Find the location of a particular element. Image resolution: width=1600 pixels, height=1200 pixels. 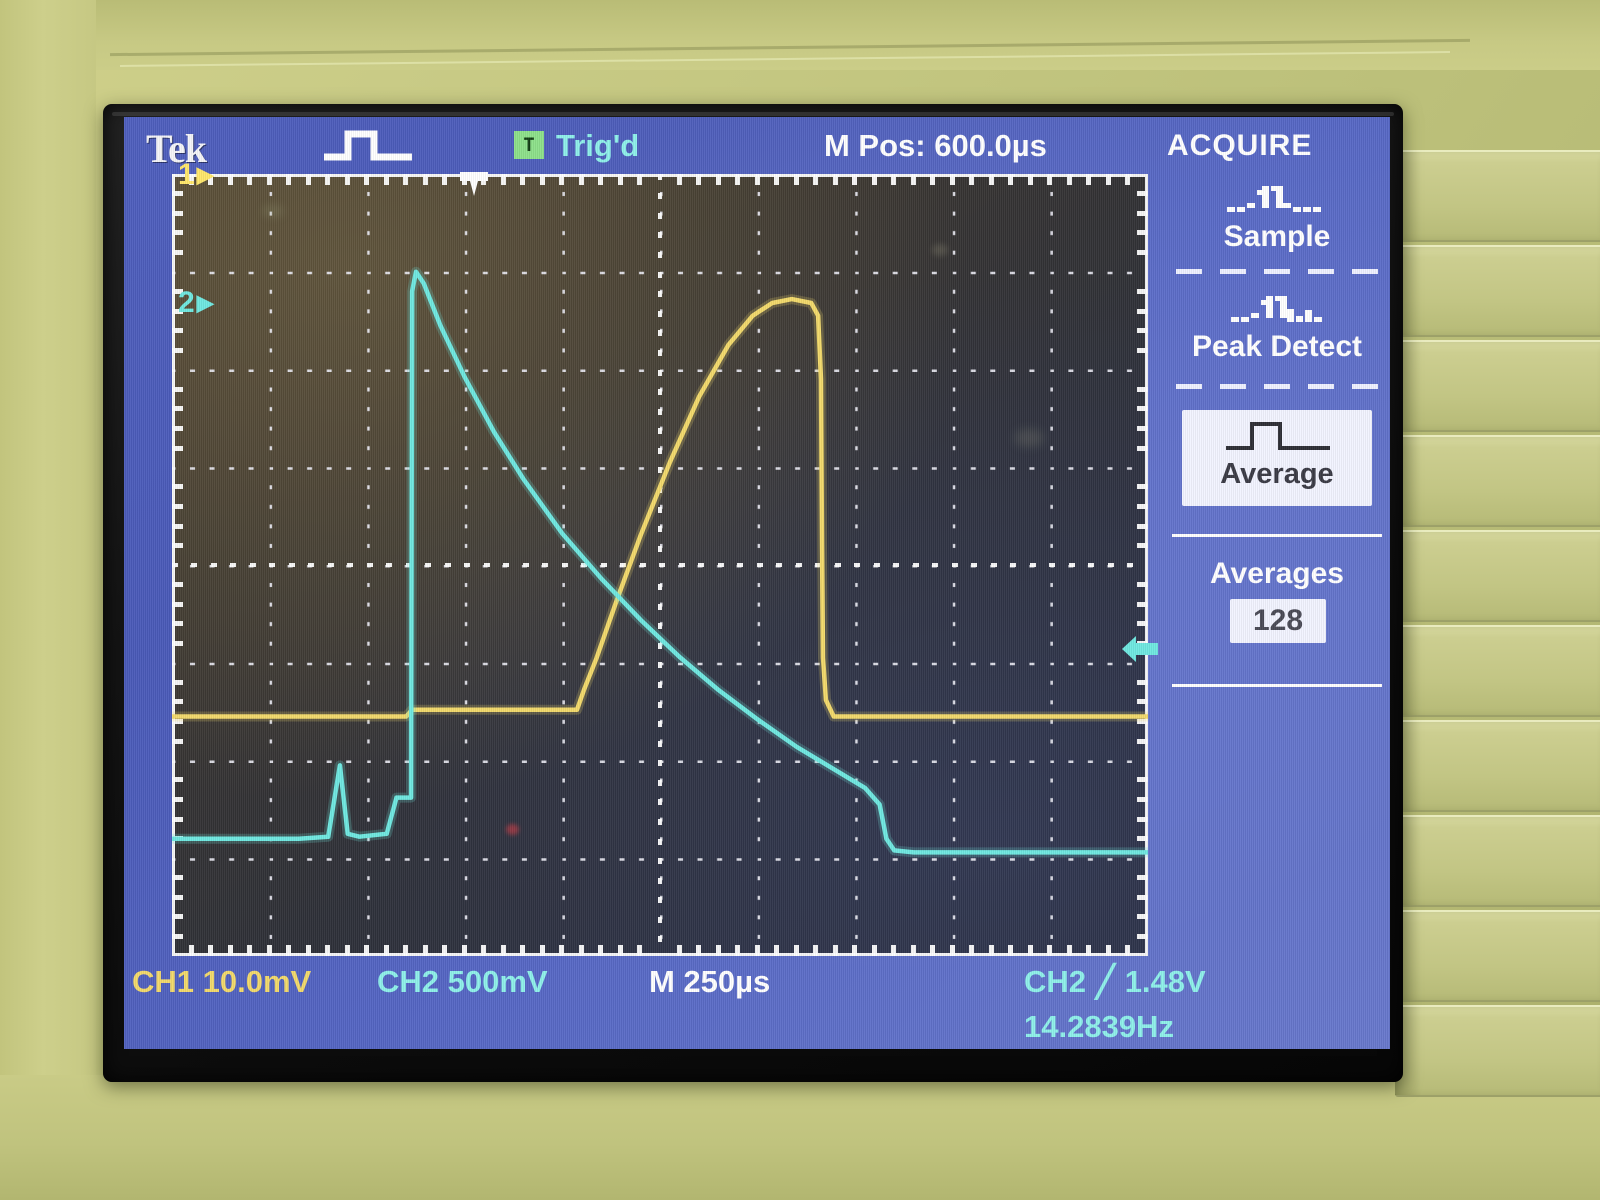

menu-item-sample-label: Sample is located at coordinates (1277, 236).